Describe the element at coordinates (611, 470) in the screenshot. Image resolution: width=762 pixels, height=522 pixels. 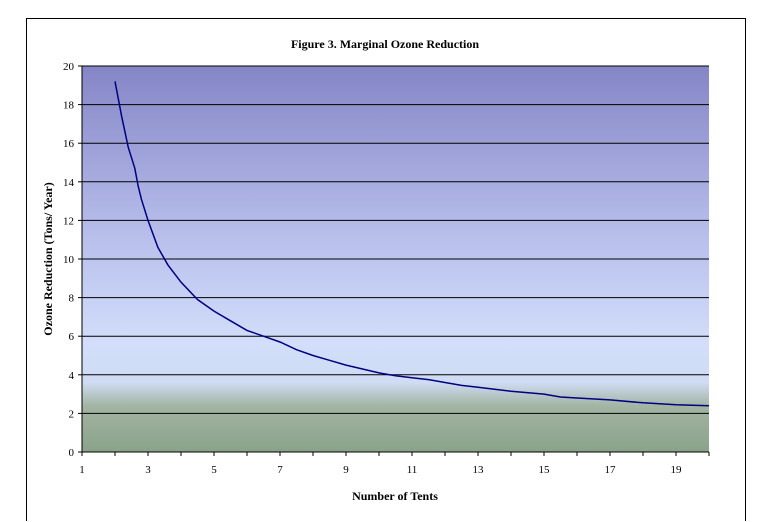
I see `x-tick-label-17: 17` at that location.